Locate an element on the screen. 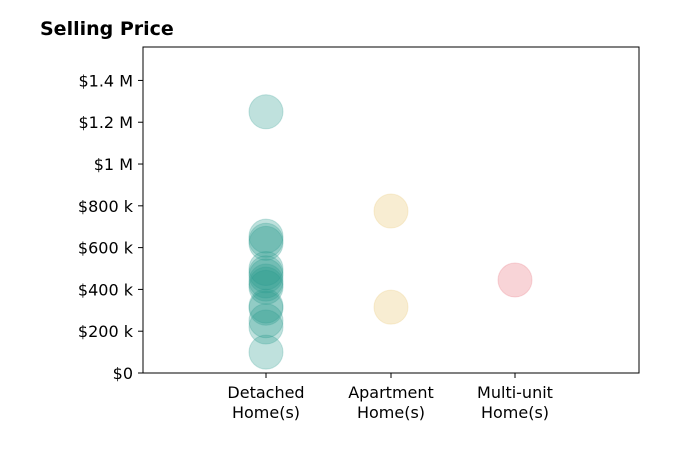 The image size is (679, 462). y-tick-label: $800 k is located at coordinates (106, 206).